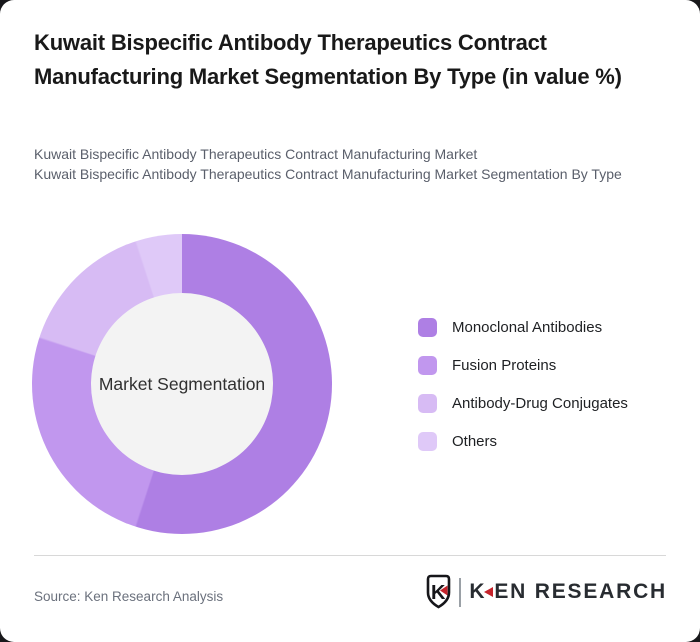  What do you see at coordinates (489, 592) in the screenshot?
I see `logo-arrow-icon` at bounding box center [489, 592].